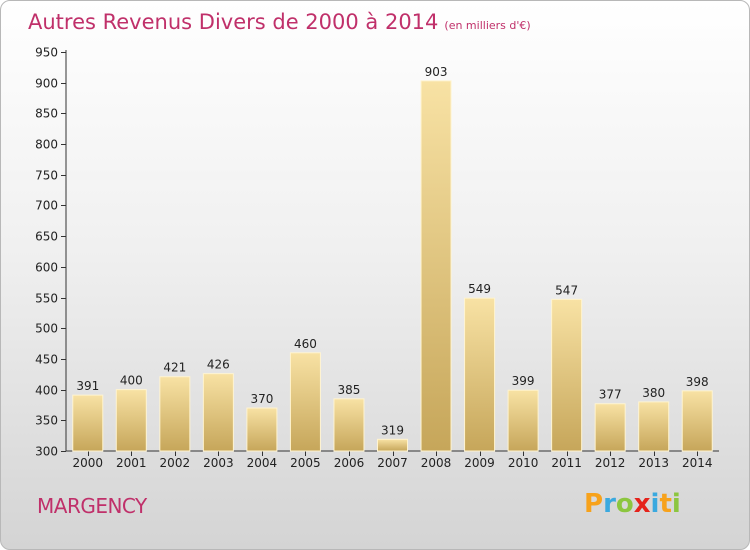 The height and width of the screenshot is (550, 750). I want to click on x-tick-label: 2008, so click(436, 463).